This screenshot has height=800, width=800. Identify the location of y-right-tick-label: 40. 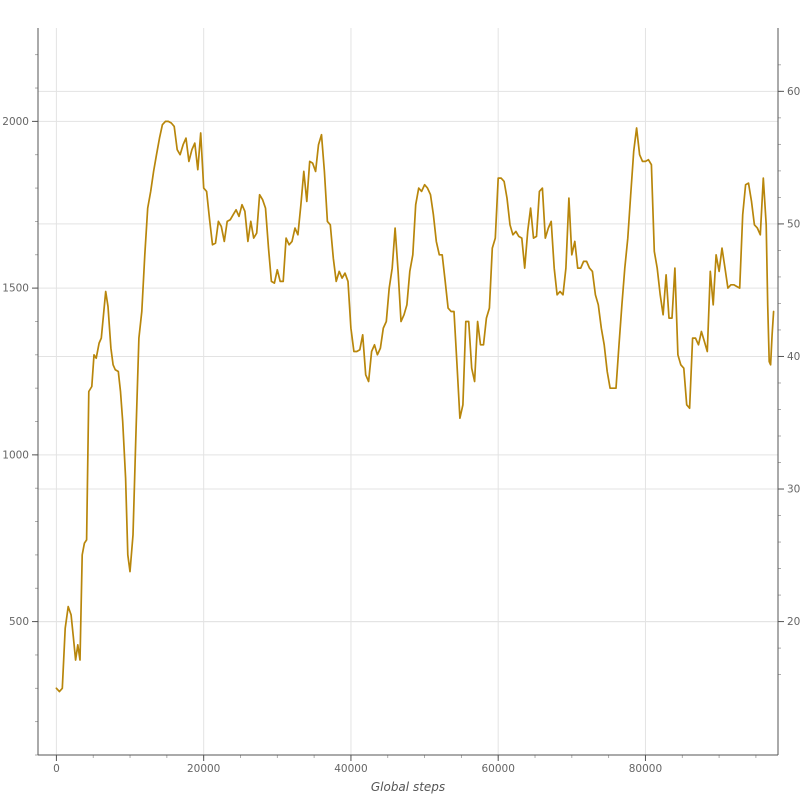
(793, 357).